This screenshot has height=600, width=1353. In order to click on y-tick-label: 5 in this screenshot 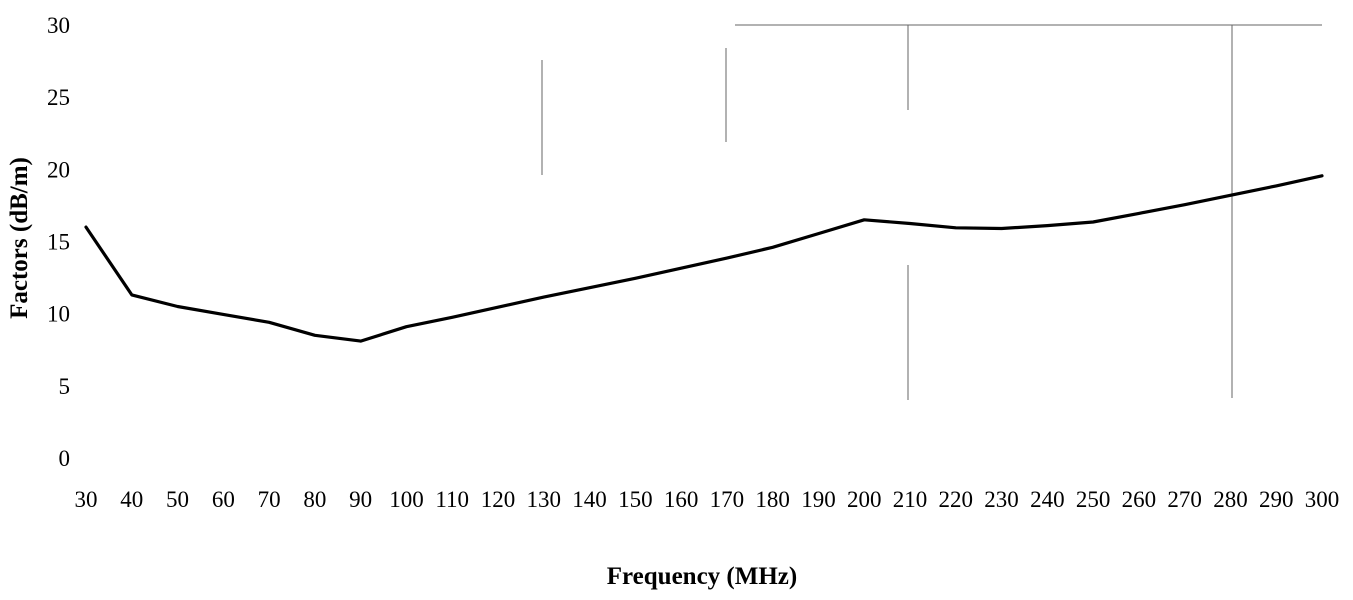, I will do `click(65, 386)`.